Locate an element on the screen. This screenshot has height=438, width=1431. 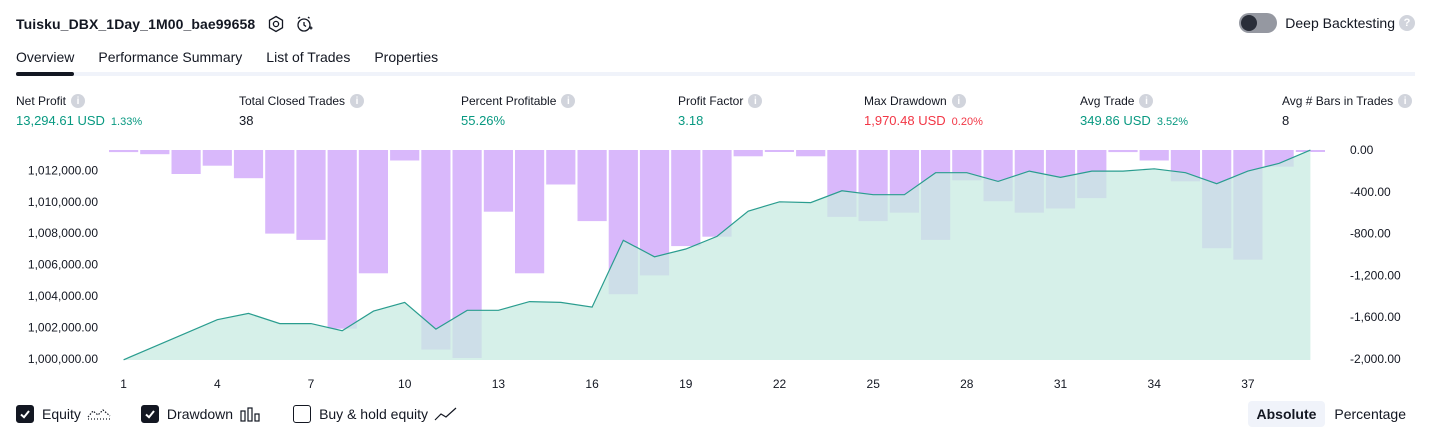
tab-properties: Properties is located at coordinates (406, 57).